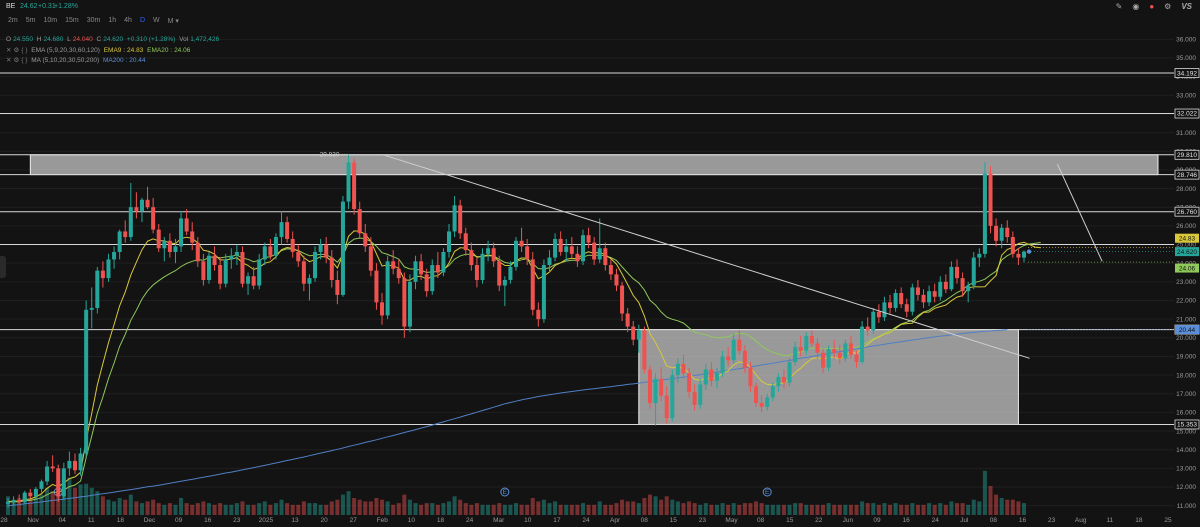 The height and width of the screenshot is (527, 1200). Describe the element at coordinates (1029, 251) in the screenshot. I see `last-price-dot` at that location.